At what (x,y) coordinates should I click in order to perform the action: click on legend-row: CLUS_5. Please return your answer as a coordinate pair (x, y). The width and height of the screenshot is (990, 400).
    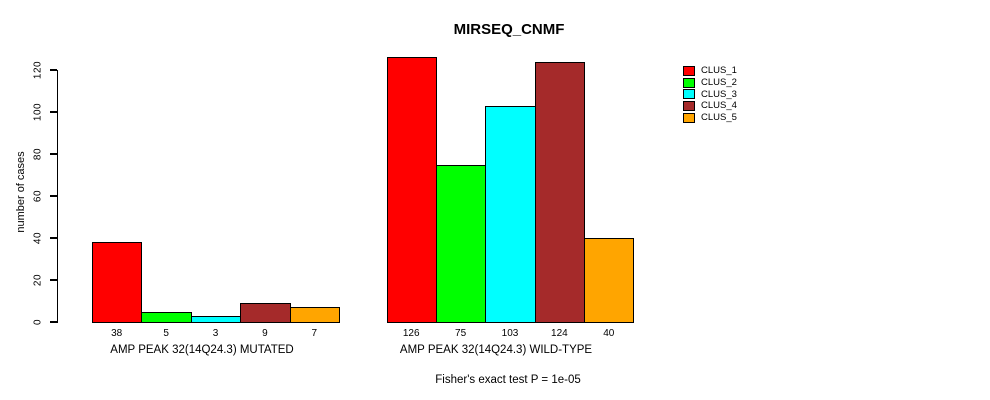
    Looking at the image, I should click on (710, 118).